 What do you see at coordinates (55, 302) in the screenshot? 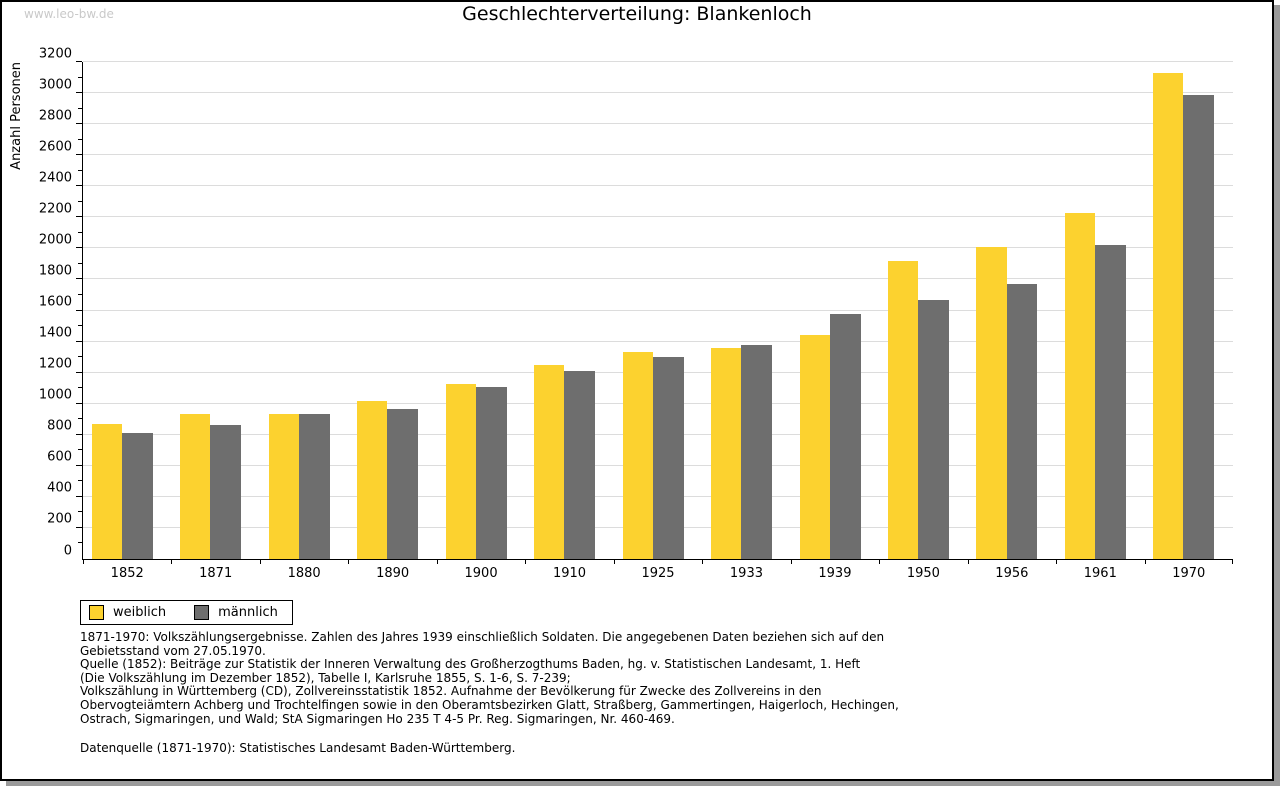
I see `y-tick-label-1600: 1600` at bounding box center [55, 302].